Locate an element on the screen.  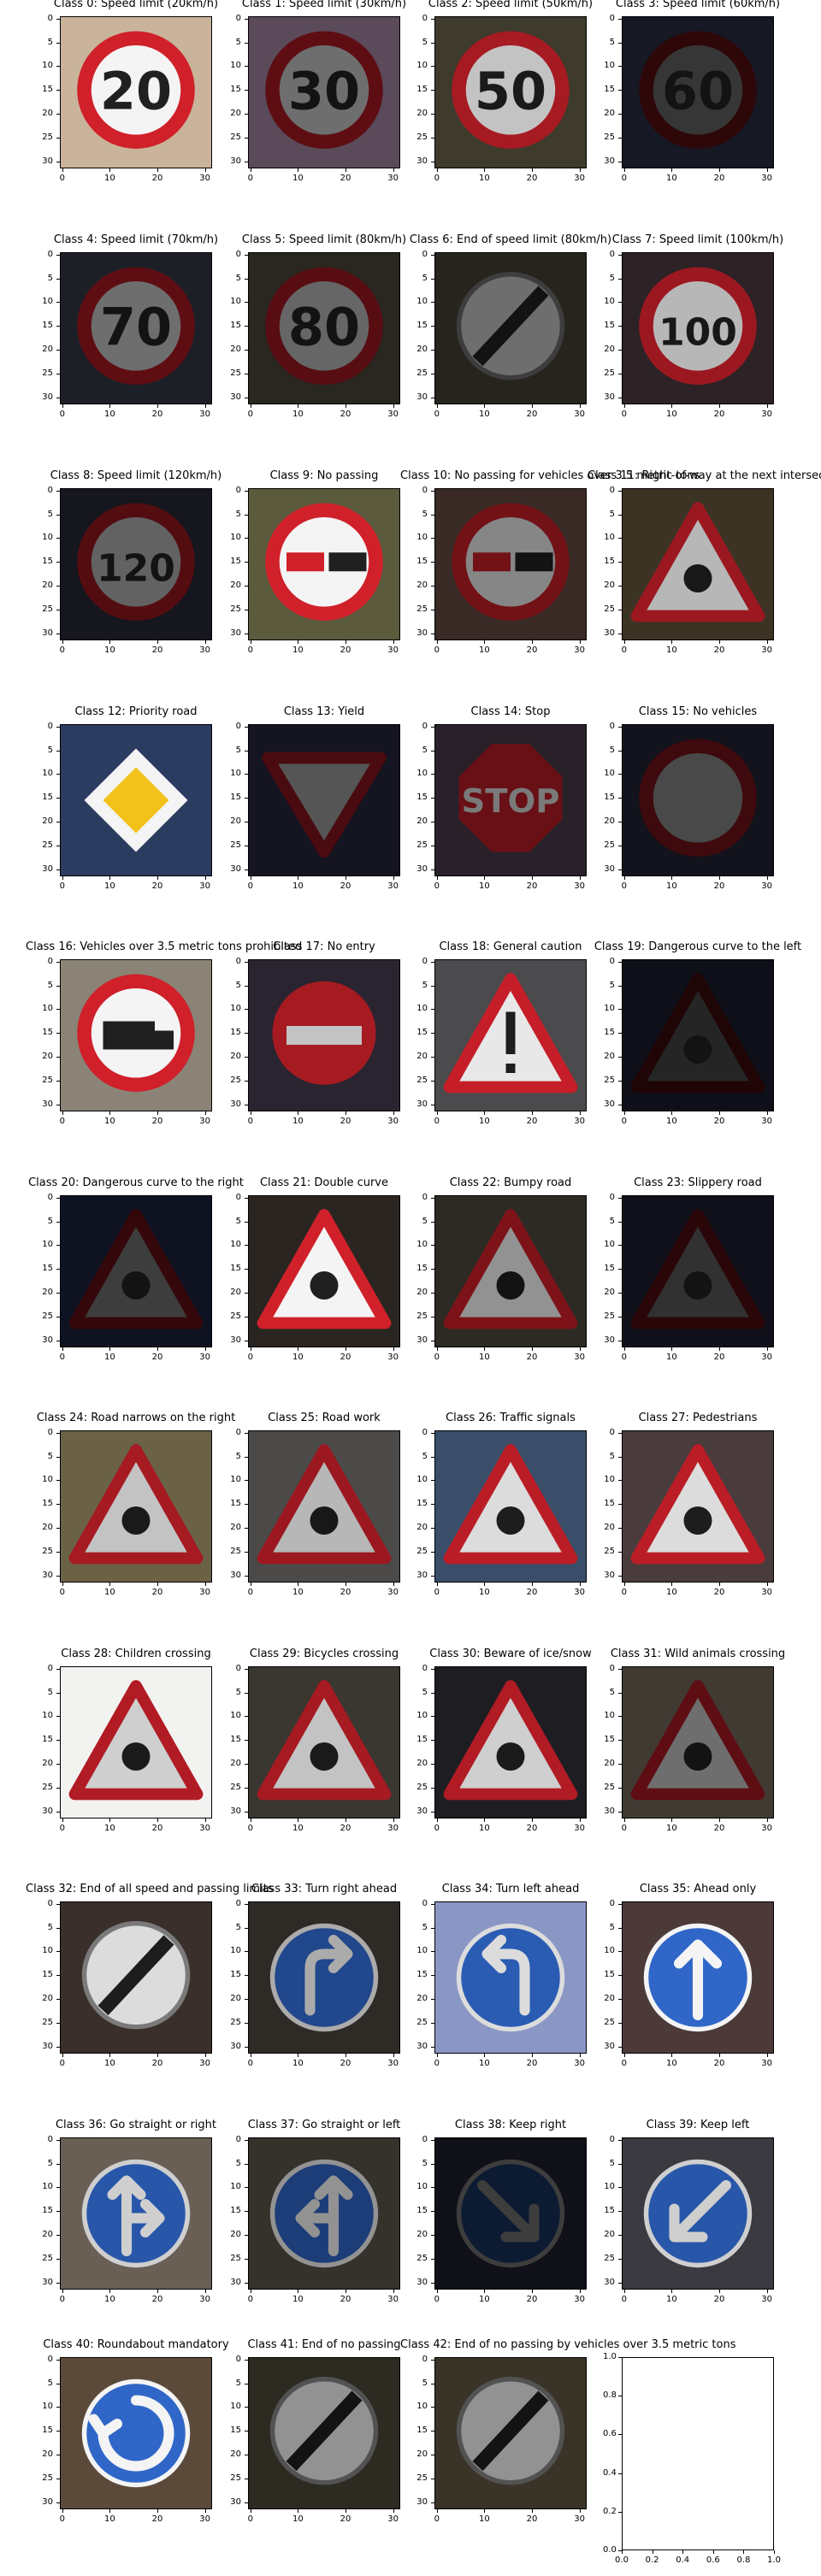
panel-title: Class 34: Turn left ahead is located at coordinates (510, 1889).